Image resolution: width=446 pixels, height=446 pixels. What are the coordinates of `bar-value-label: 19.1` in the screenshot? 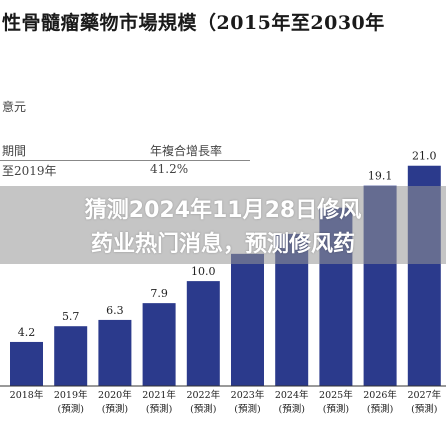 It's located at (380, 176).